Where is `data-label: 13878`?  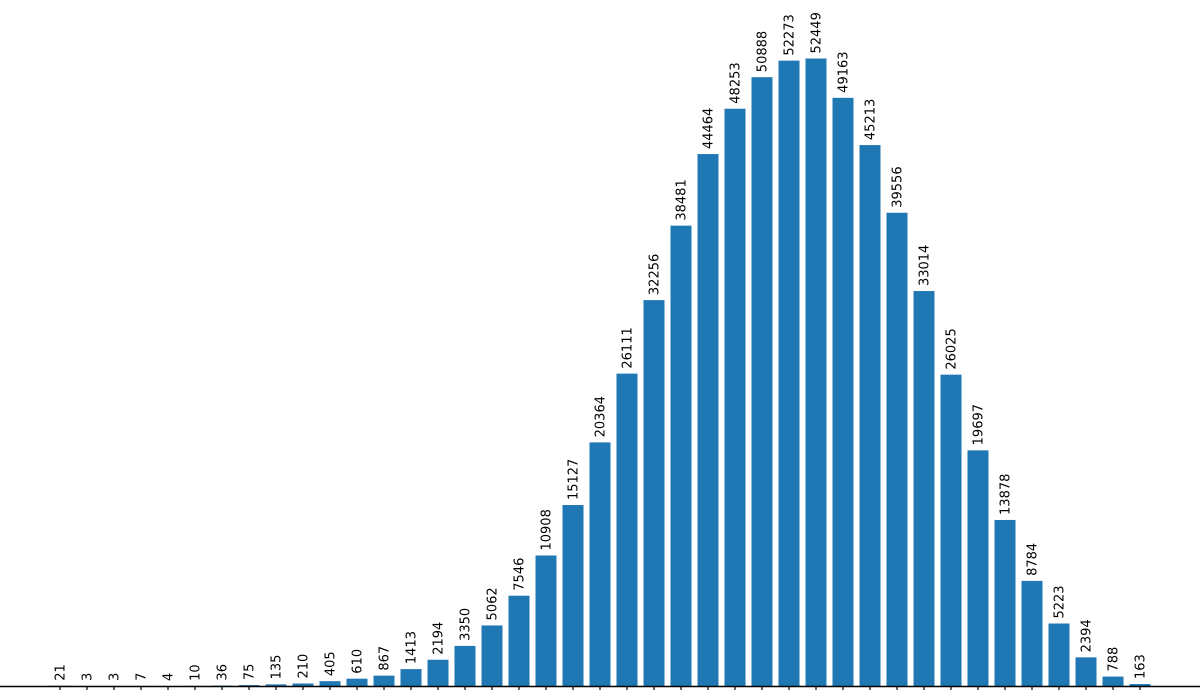 data-label: 13878 is located at coordinates (1006, 494).